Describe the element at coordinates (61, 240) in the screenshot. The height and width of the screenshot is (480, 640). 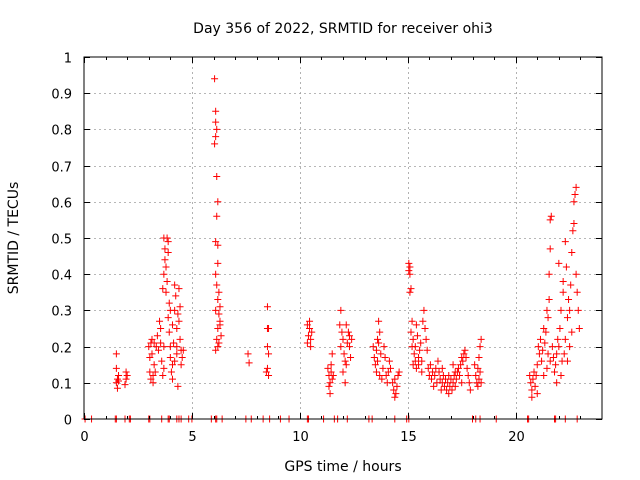
I see `y-tick-label: 0.5` at that location.